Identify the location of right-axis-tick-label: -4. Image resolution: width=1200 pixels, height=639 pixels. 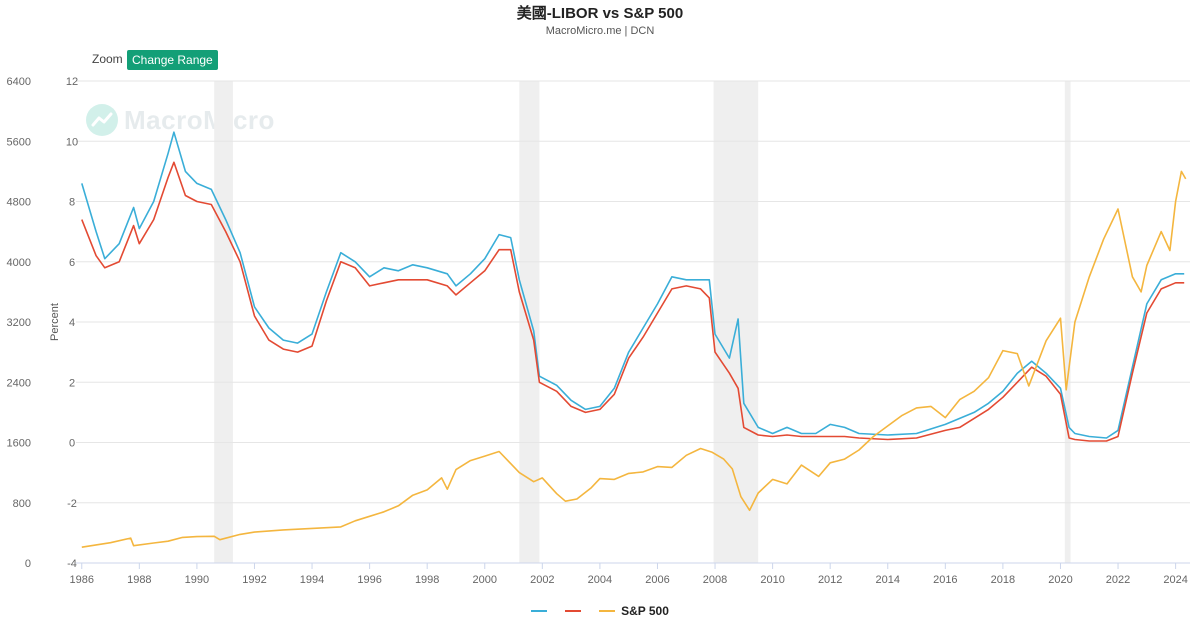
(72, 564).